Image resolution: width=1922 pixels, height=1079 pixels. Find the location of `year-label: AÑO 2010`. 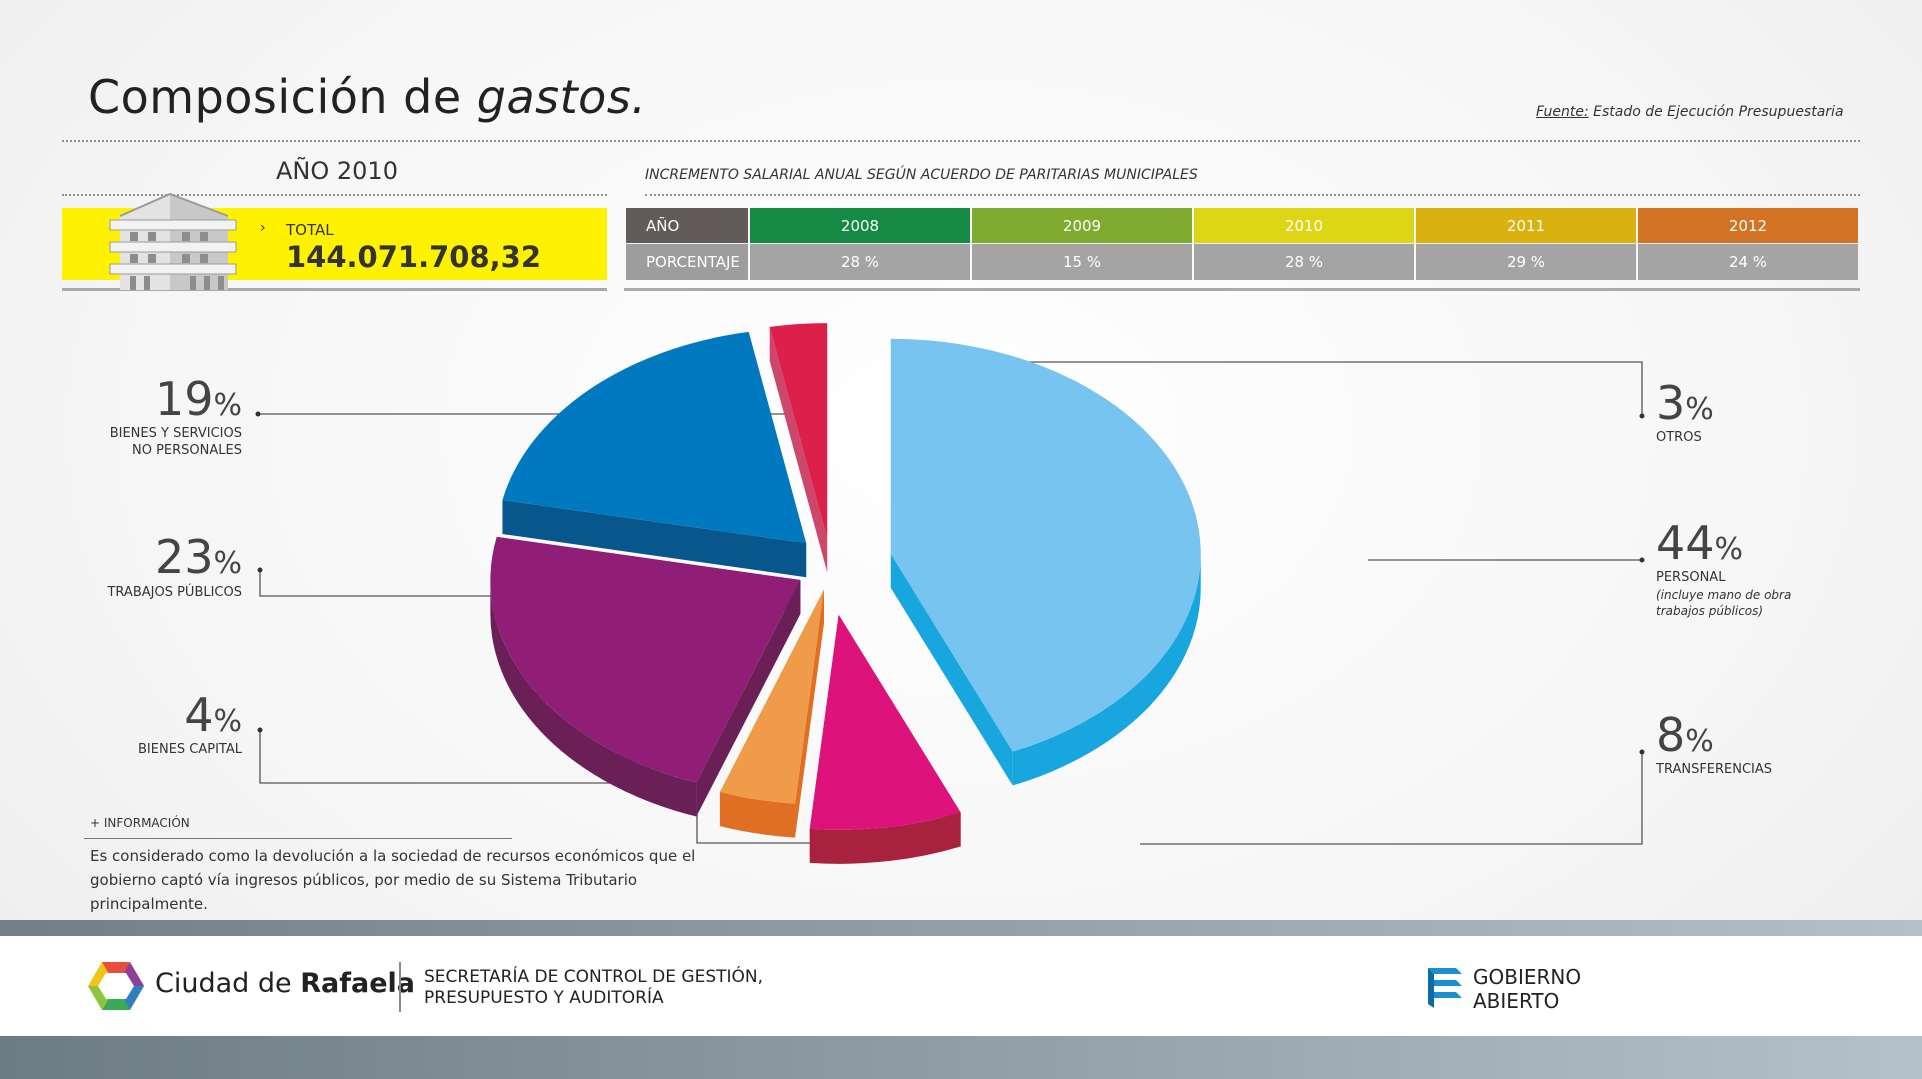

year-label: AÑO 2010 is located at coordinates (337, 171).